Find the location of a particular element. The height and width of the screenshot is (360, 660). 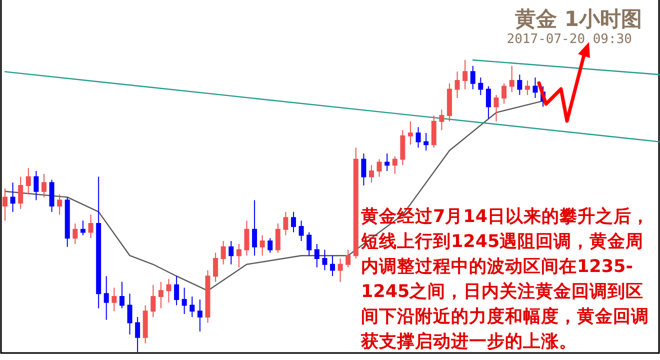

chart-title: 黄金 1小时图 is located at coordinates (578, 19).